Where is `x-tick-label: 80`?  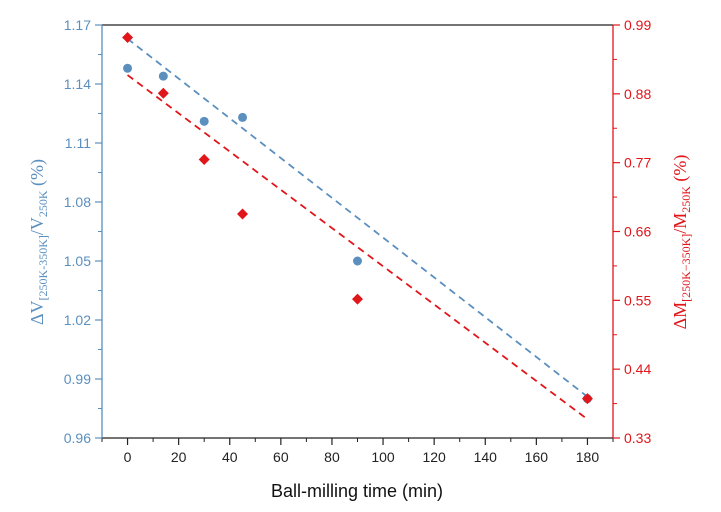
x-tick-label: 80 is located at coordinates (332, 457).